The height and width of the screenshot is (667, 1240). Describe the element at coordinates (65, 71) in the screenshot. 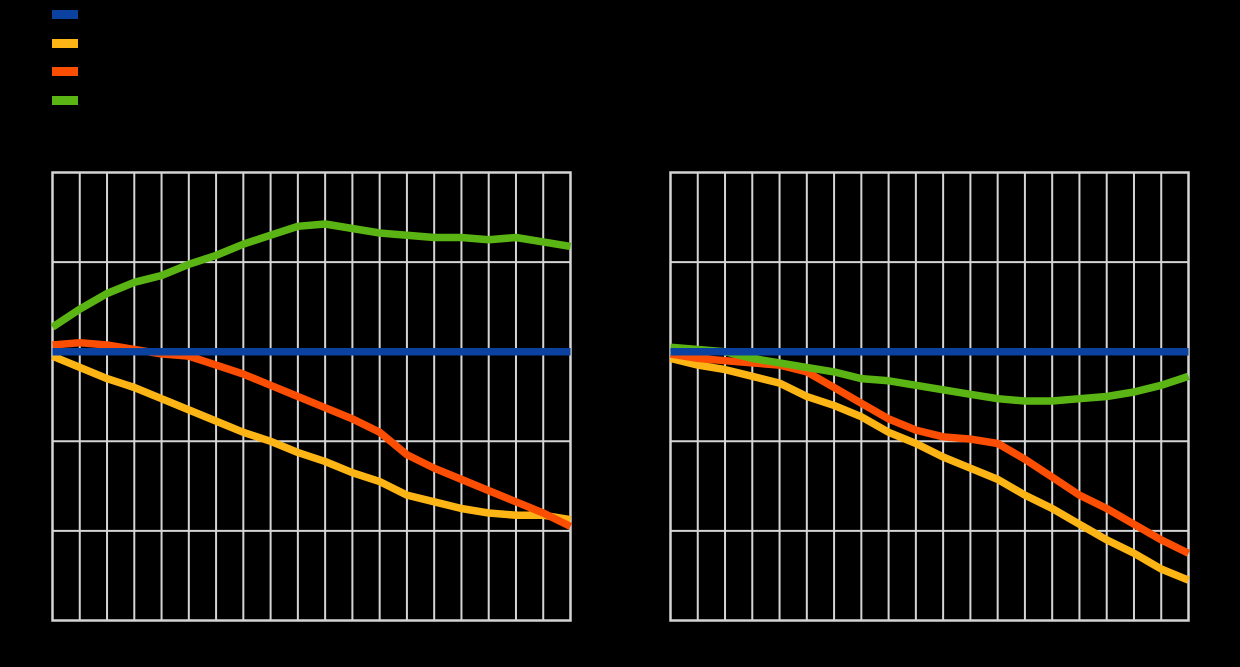

I see `legend-swatch-orange` at that location.